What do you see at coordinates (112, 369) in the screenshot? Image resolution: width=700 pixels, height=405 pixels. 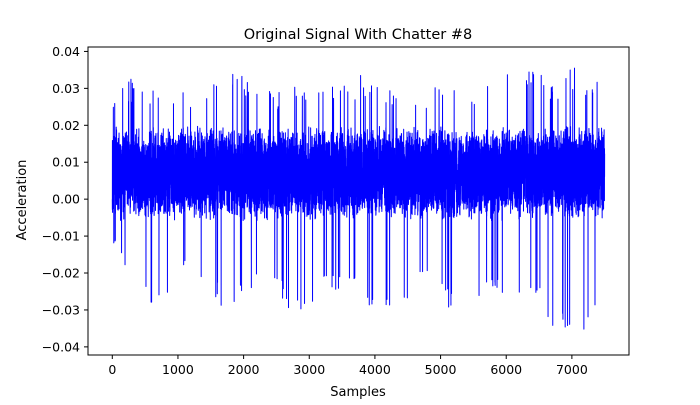 I see `x-tick-label: 0` at bounding box center [112, 369].